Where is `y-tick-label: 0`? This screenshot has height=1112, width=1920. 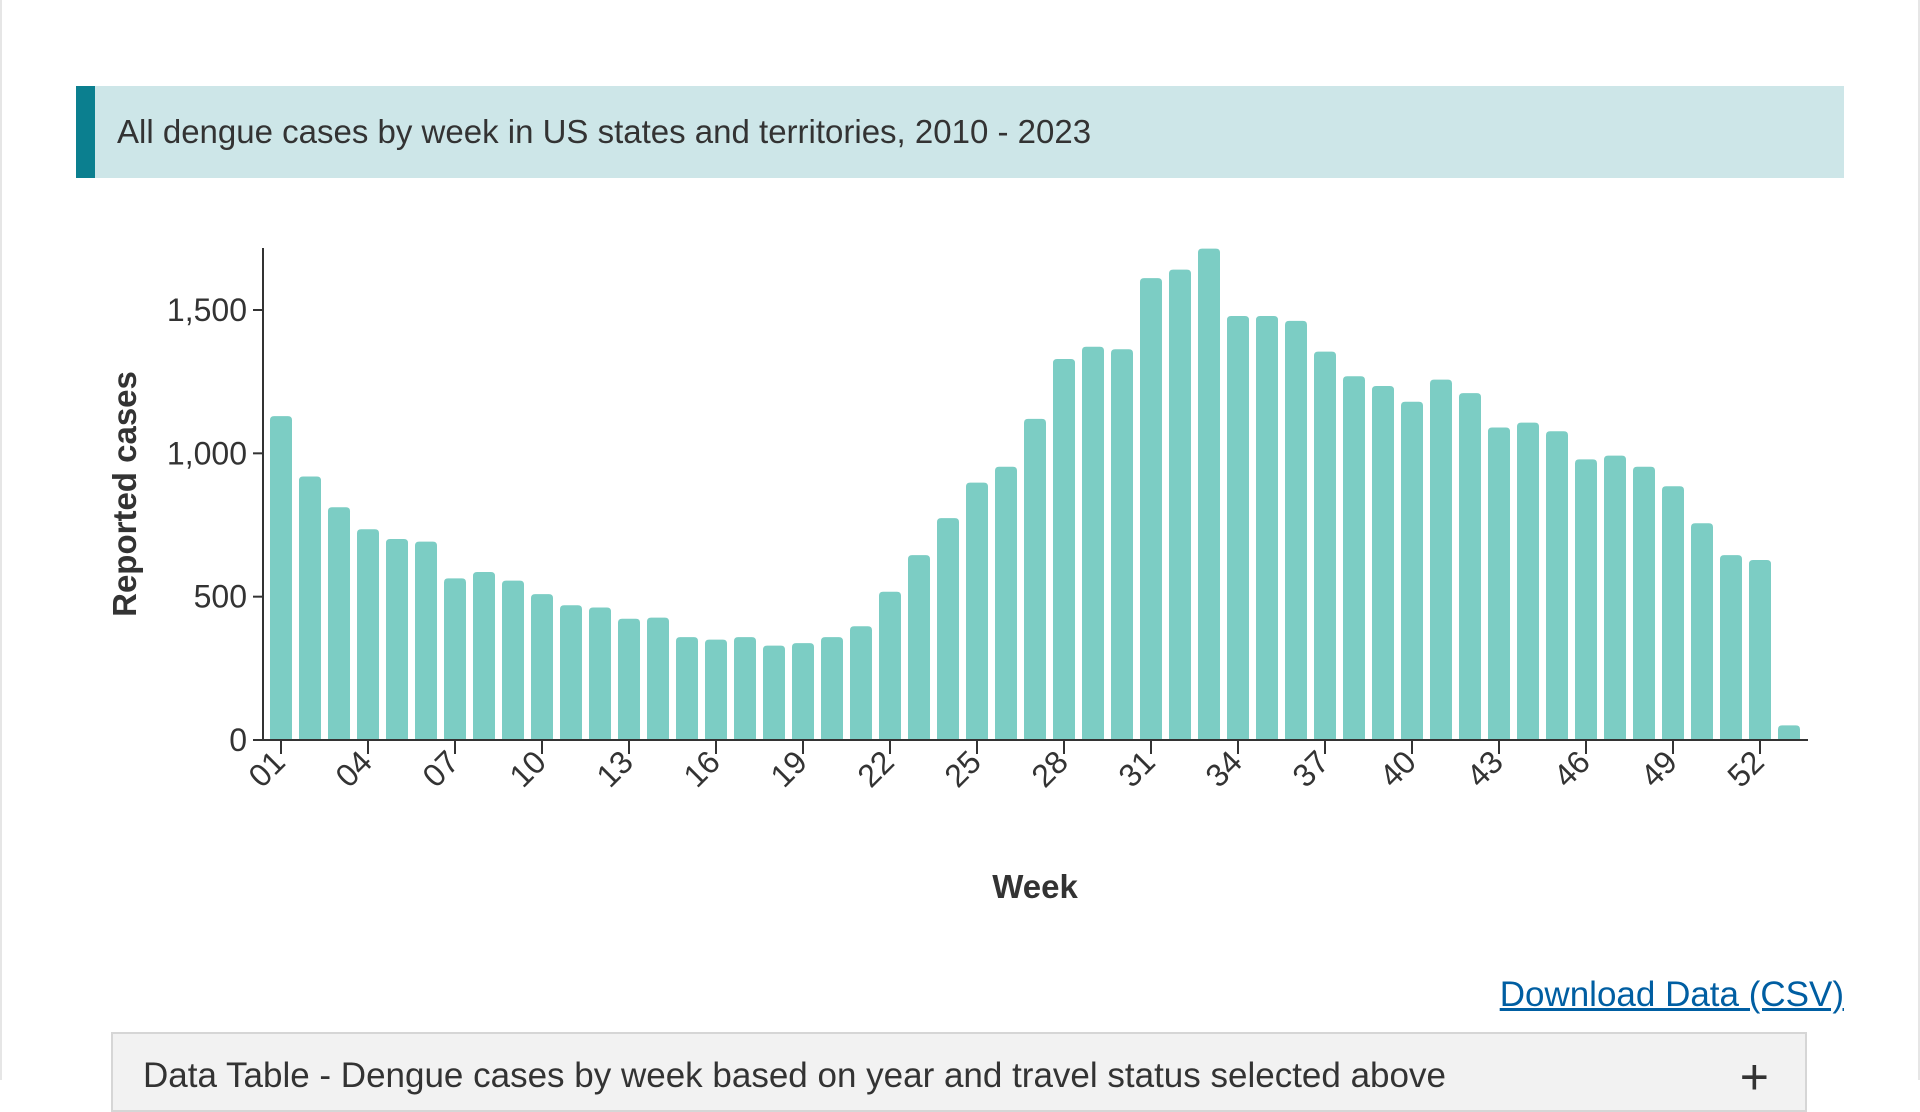 y-tick-label: 0 is located at coordinates (238, 740).